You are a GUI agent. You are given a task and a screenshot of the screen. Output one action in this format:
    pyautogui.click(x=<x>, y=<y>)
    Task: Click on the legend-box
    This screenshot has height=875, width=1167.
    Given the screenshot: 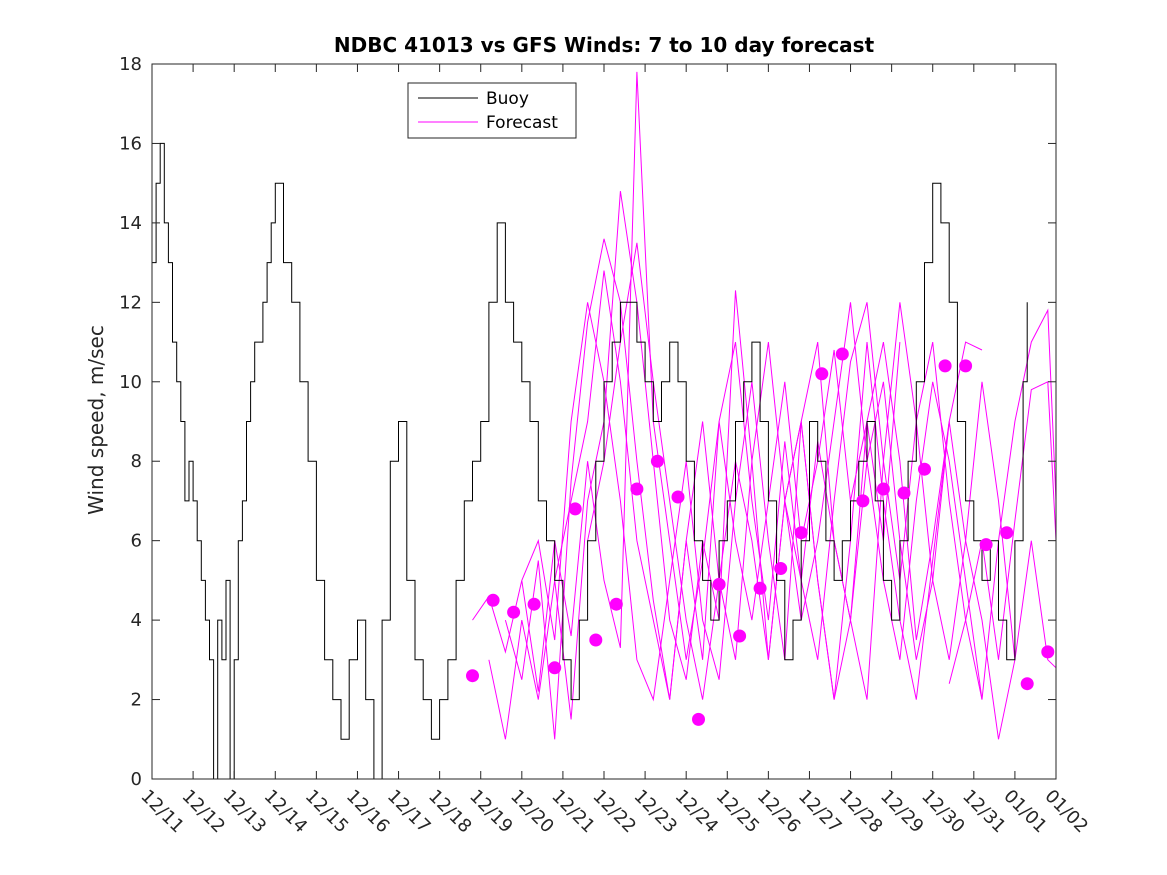 What is the action you would take?
    pyautogui.click(x=492, y=110)
    